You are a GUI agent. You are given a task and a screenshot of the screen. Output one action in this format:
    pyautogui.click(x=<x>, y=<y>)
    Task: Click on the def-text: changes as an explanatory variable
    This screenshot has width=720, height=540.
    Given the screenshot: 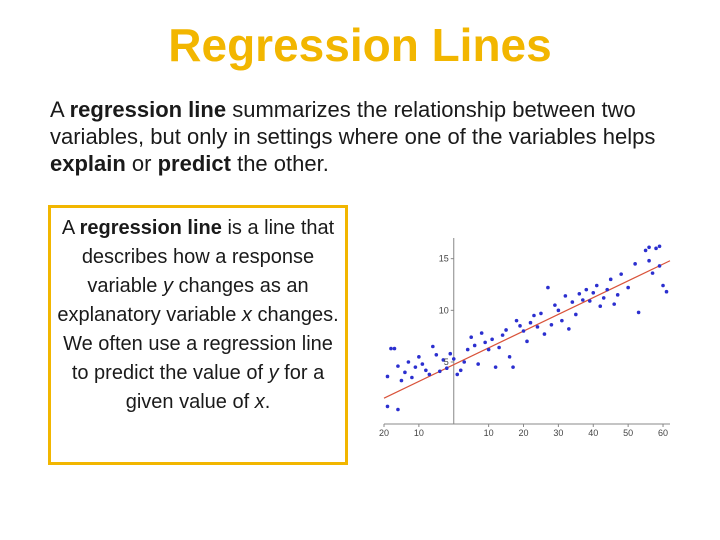 What is the action you would take?
    pyautogui.click(x=183, y=300)
    